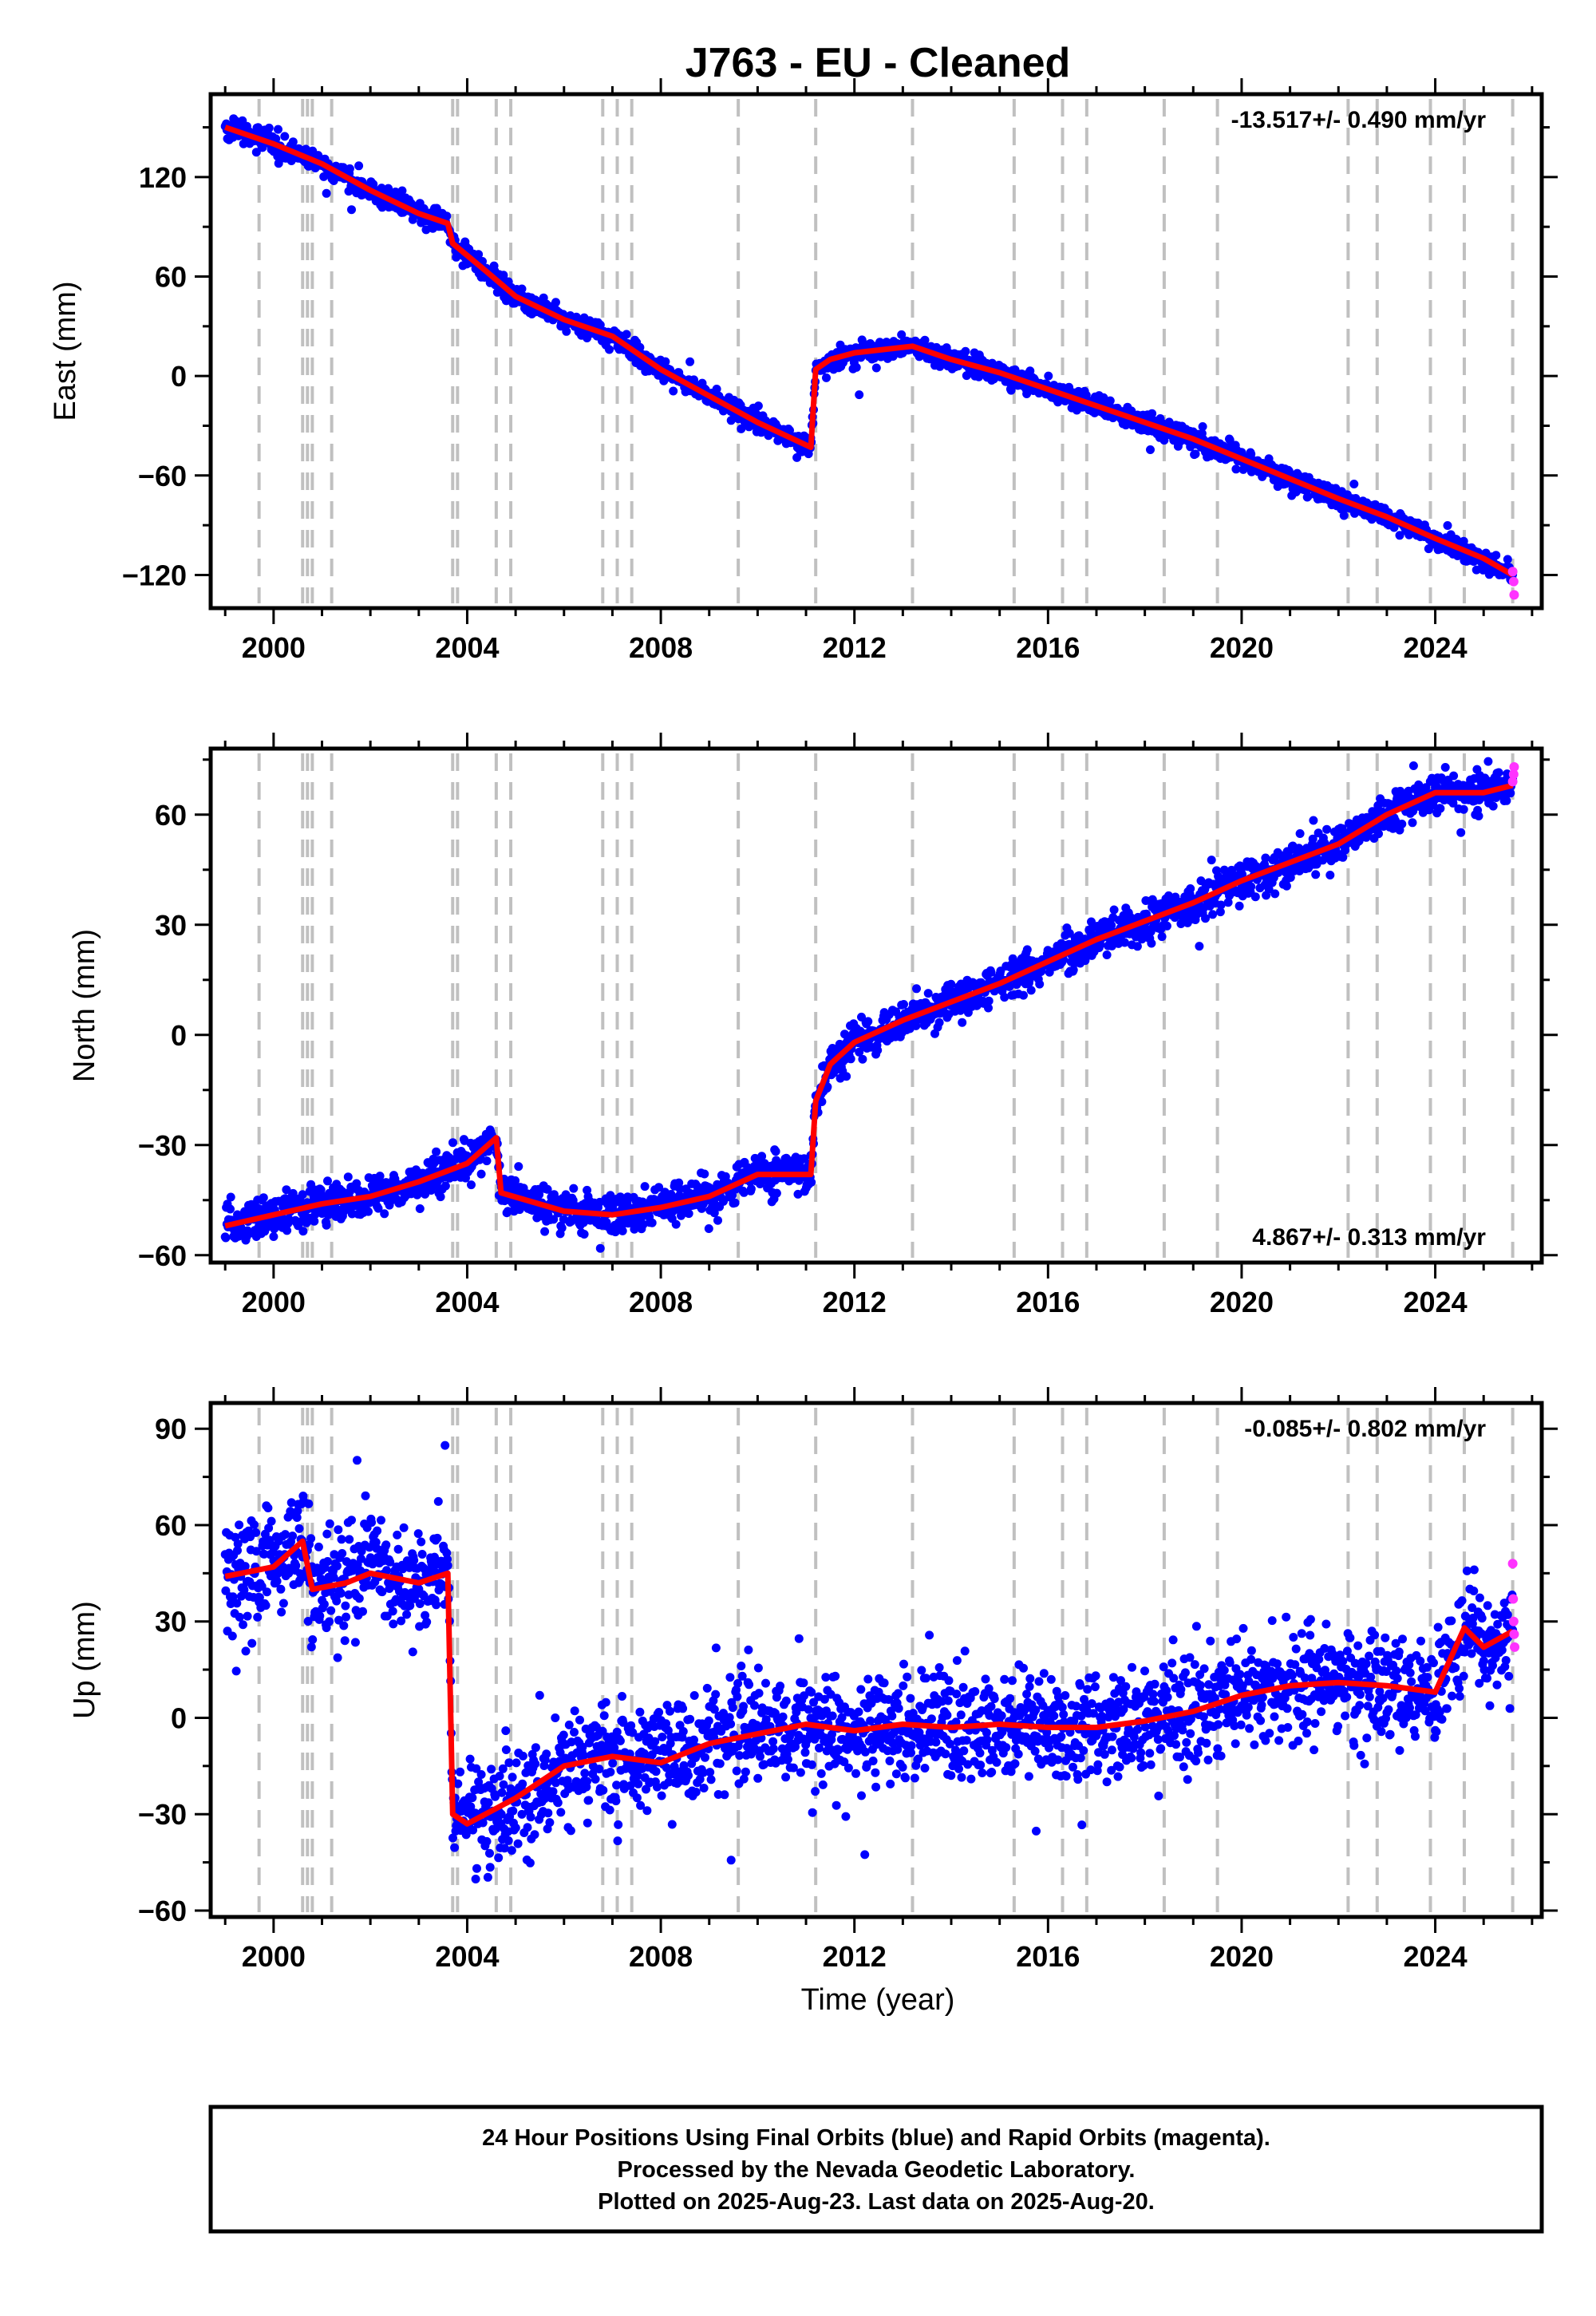 This screenshot has height=2316, width=1596. Describe the element at coordinates (84, 1006) in the screenshot. I see `y-axis-label: North (mm)` at that location.